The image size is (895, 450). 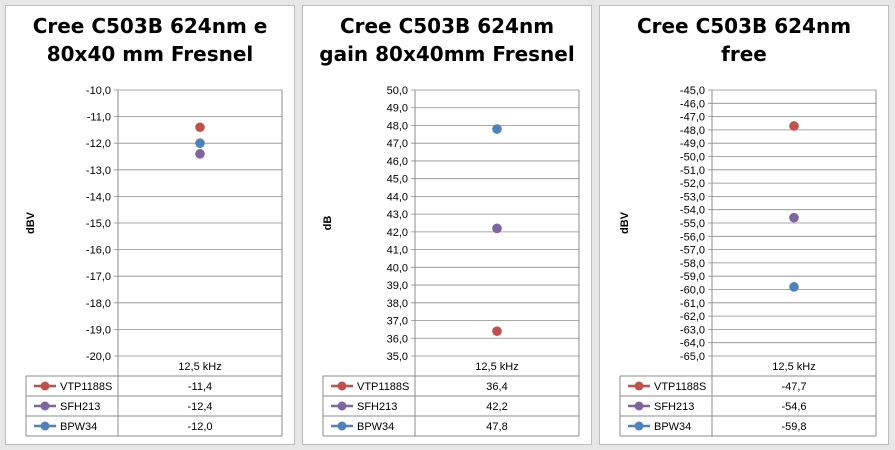 I want to click on y-tick-label: -49,0, so click(x=692, y=144).